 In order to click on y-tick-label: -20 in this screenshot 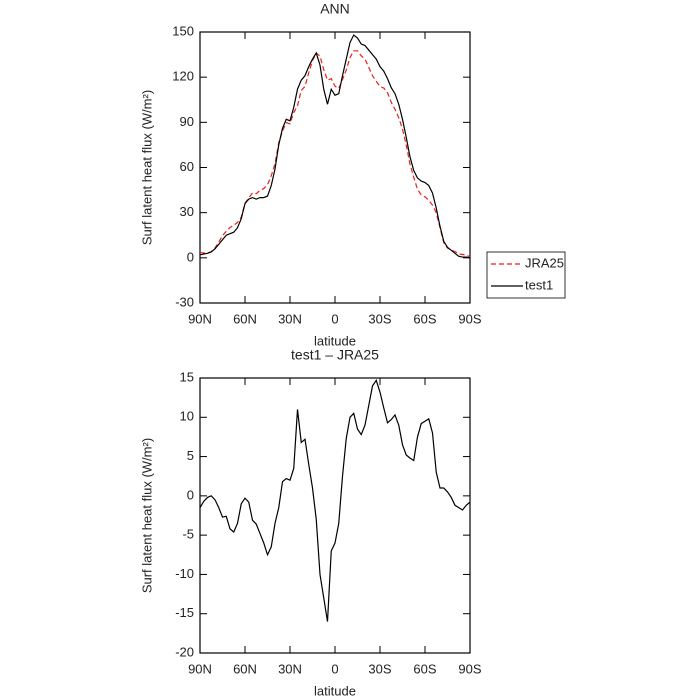, I will do `click(184, 651)`.